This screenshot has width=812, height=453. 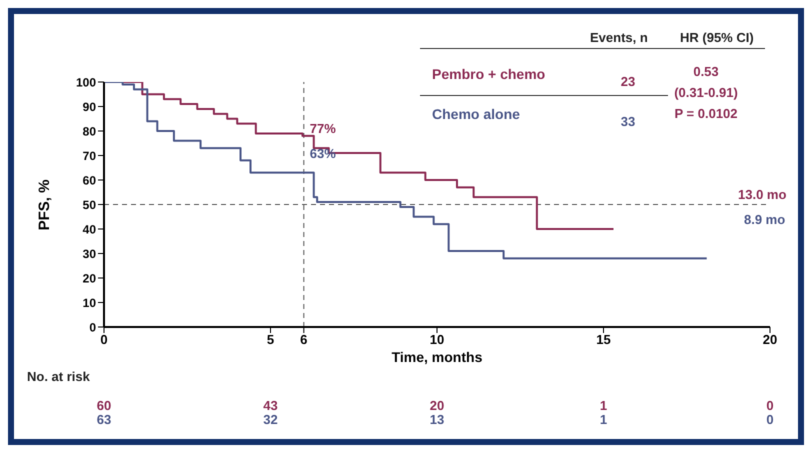 What do you see at coordinates (92, 327) in the screenshot?
I see `y-tick-label: 0` at bounding box center [92, 327].